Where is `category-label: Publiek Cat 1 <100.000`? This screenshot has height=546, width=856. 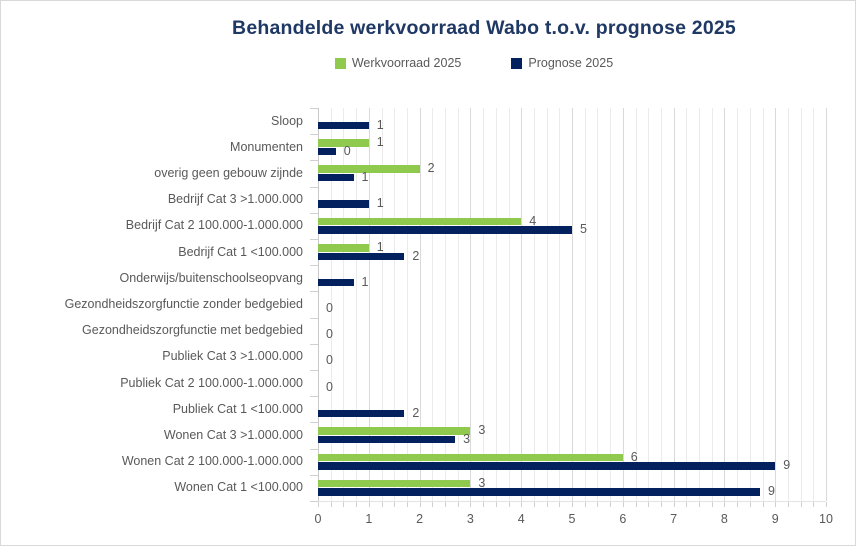 category-label: Publiek Cat 1 <100.000 is located at coordinates (237, 408).